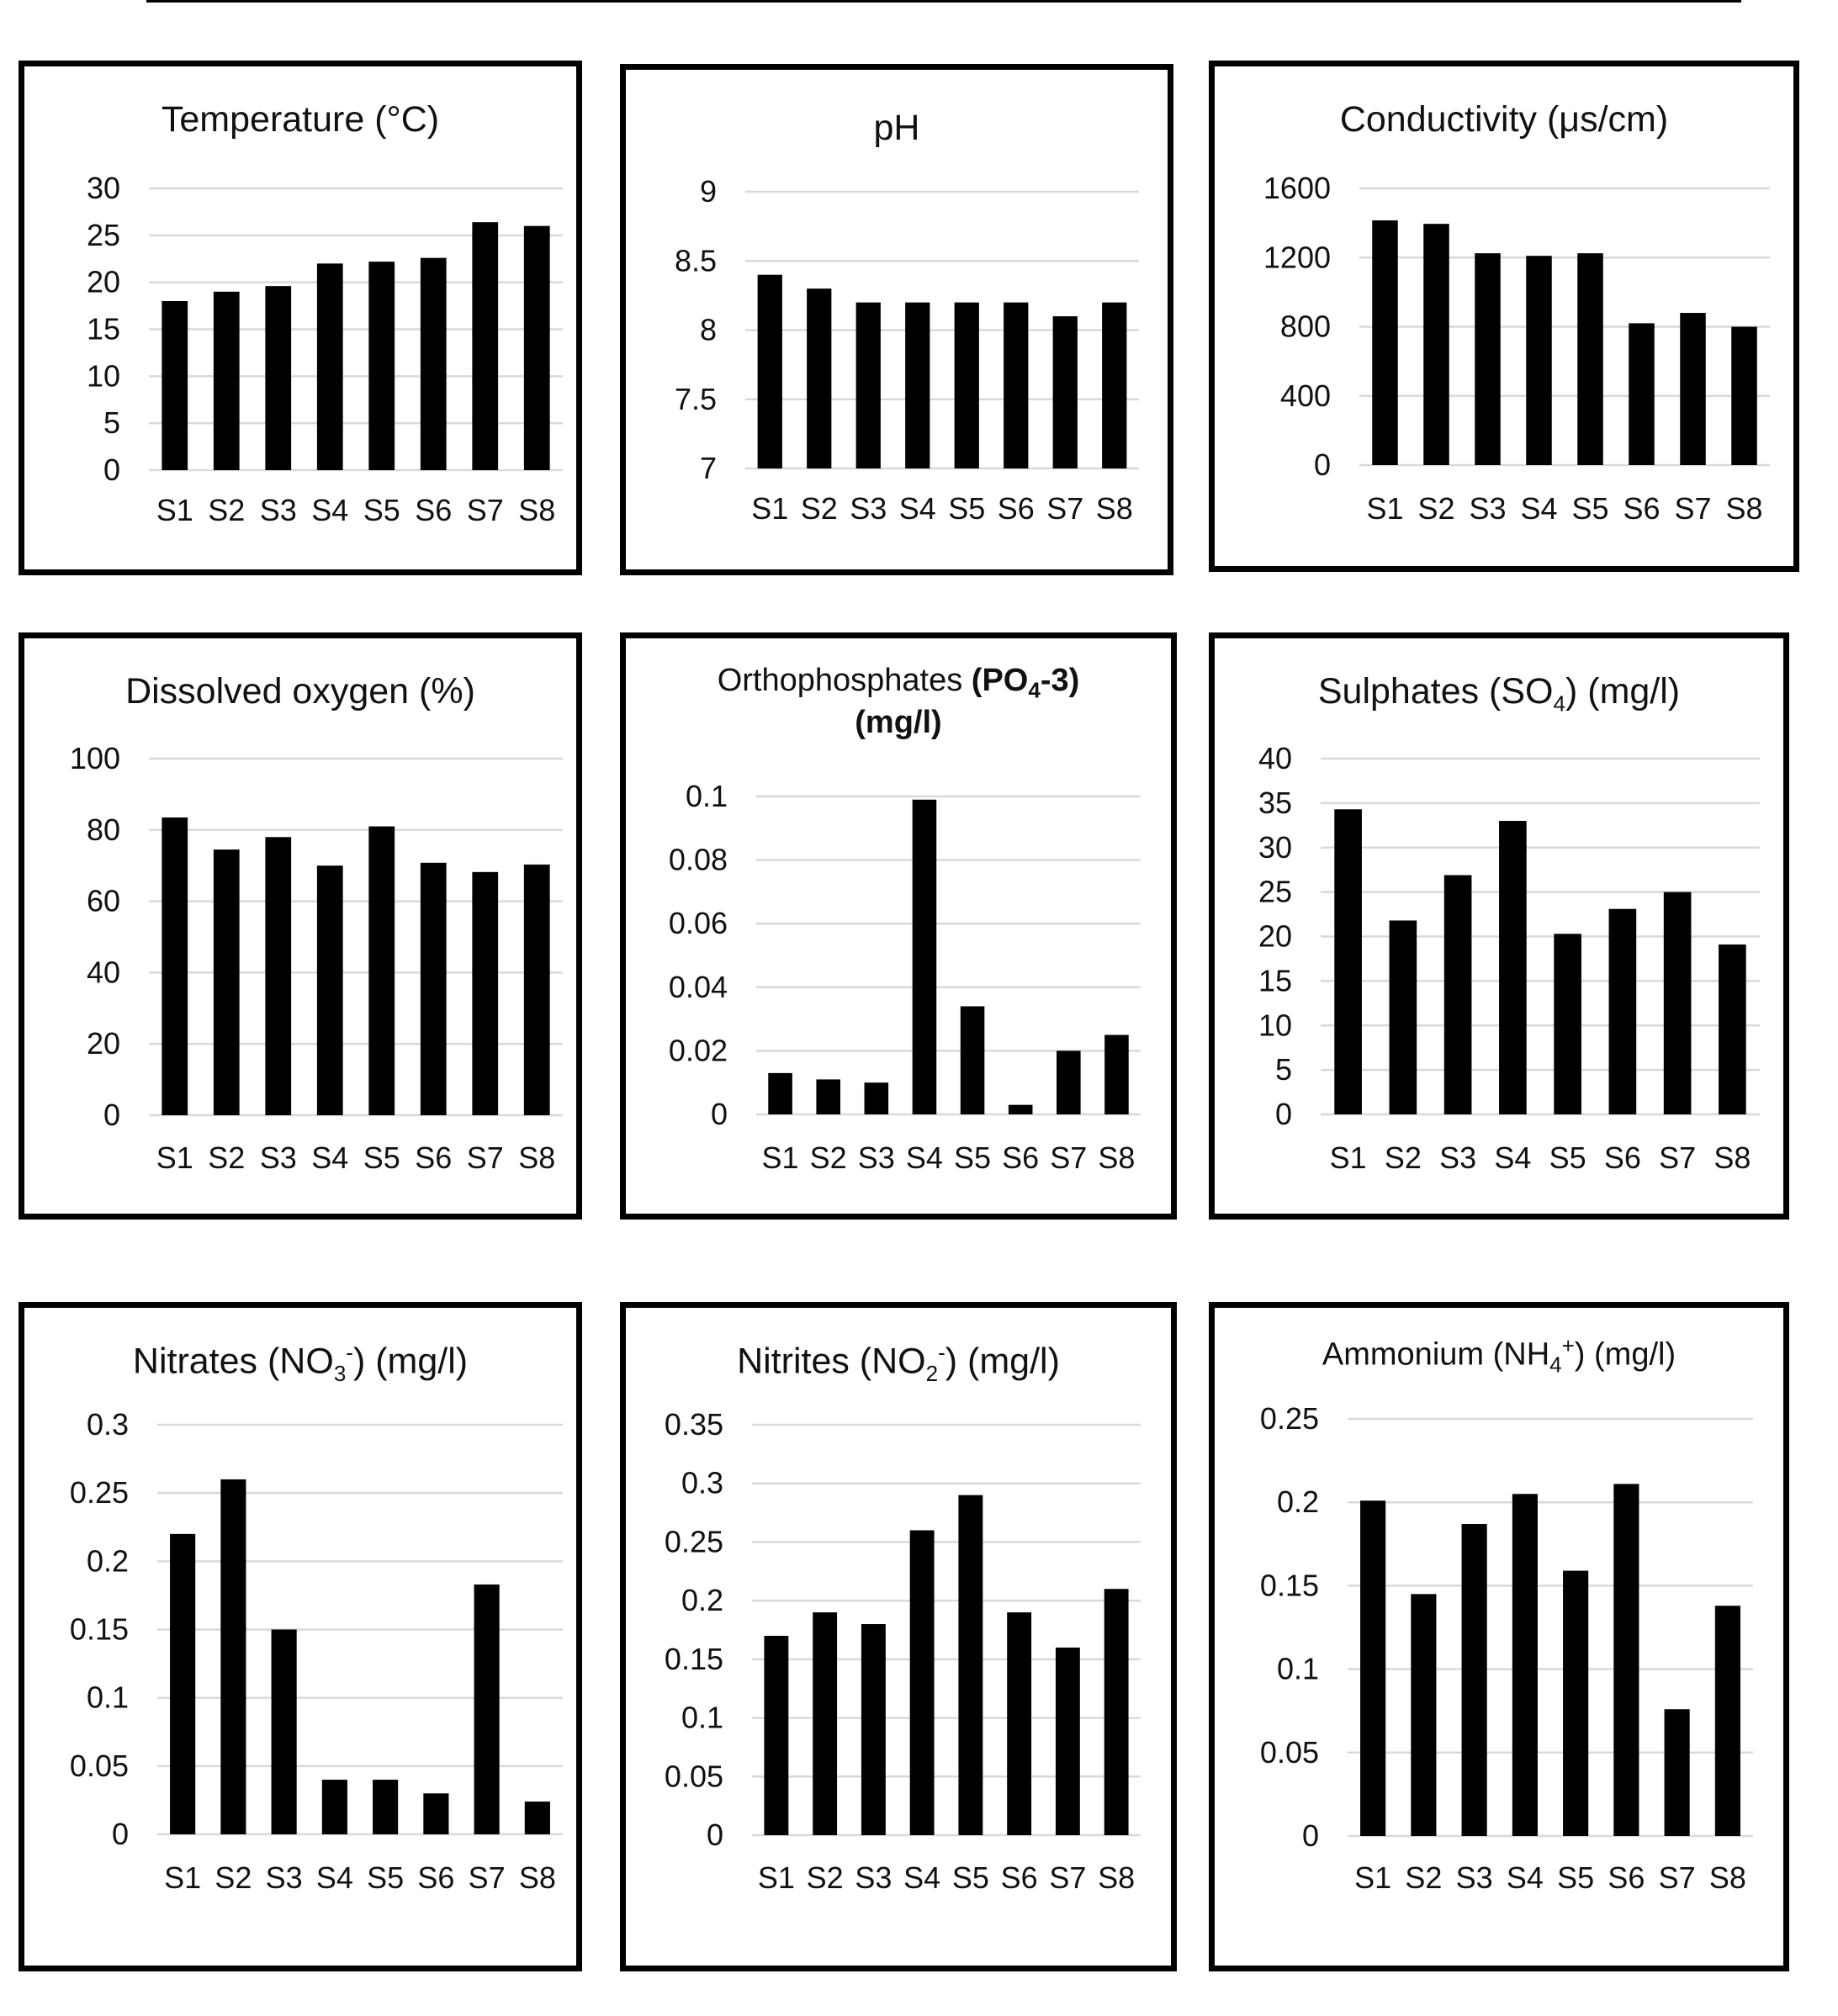  What do you see at coordinates (696, 260) in the screenshot?
I see `y-tick-label: 8.5` at bounding box center [696, 260].